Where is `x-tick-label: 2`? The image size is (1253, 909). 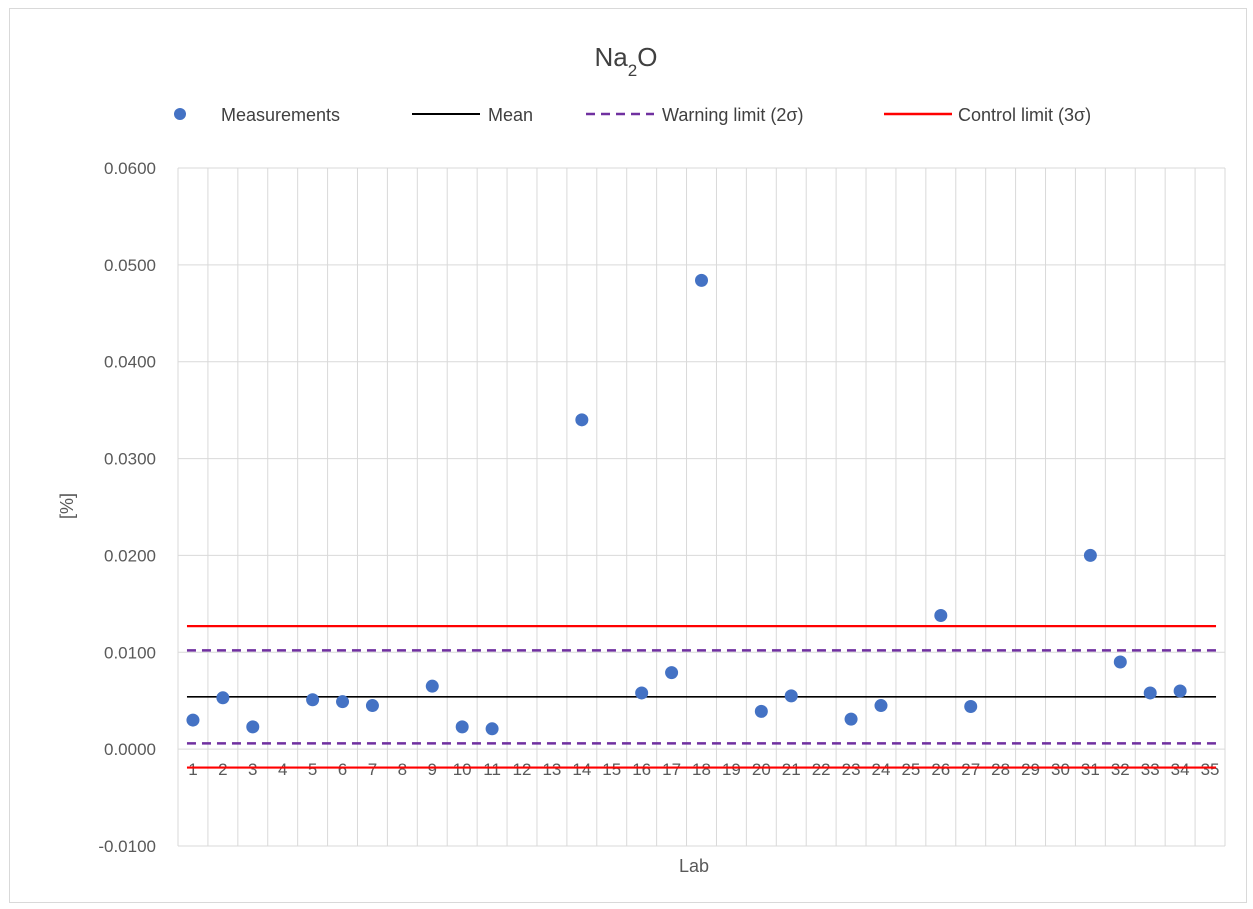
x-tick-label: 2 is located at coordinates (222, 769).